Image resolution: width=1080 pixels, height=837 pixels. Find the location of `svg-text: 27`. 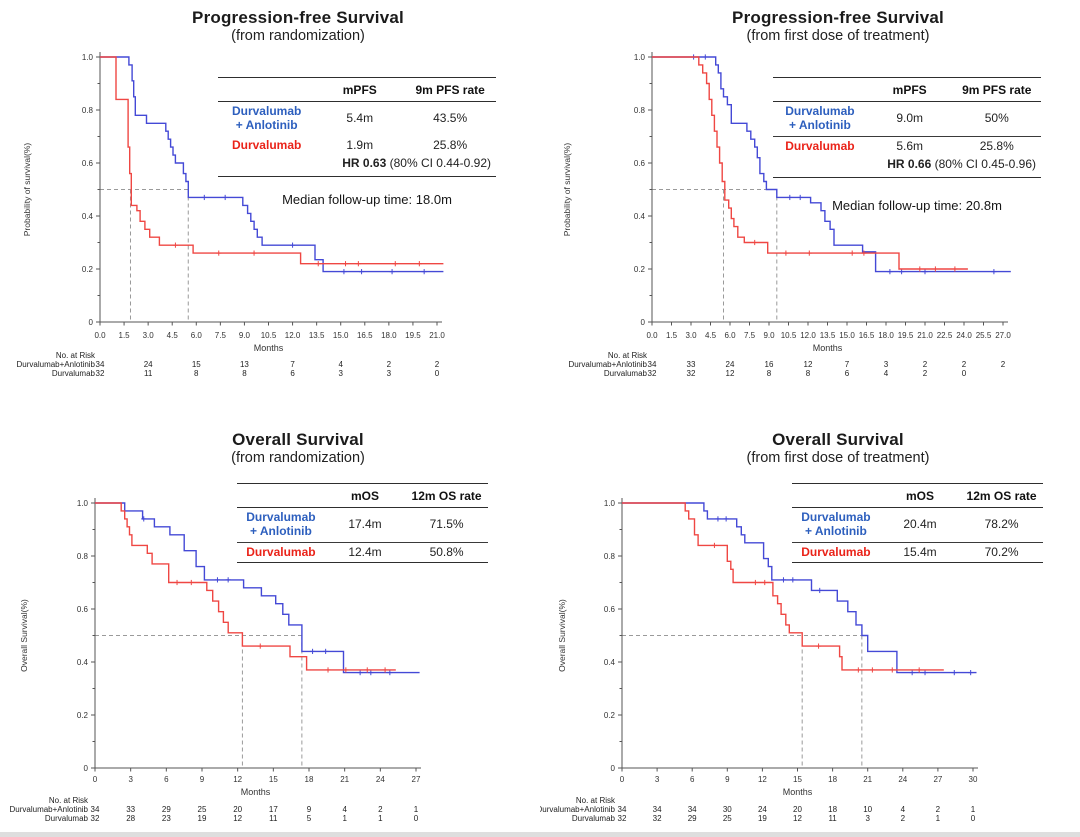

svg-text: 27 is located at coordinates (416, 779).